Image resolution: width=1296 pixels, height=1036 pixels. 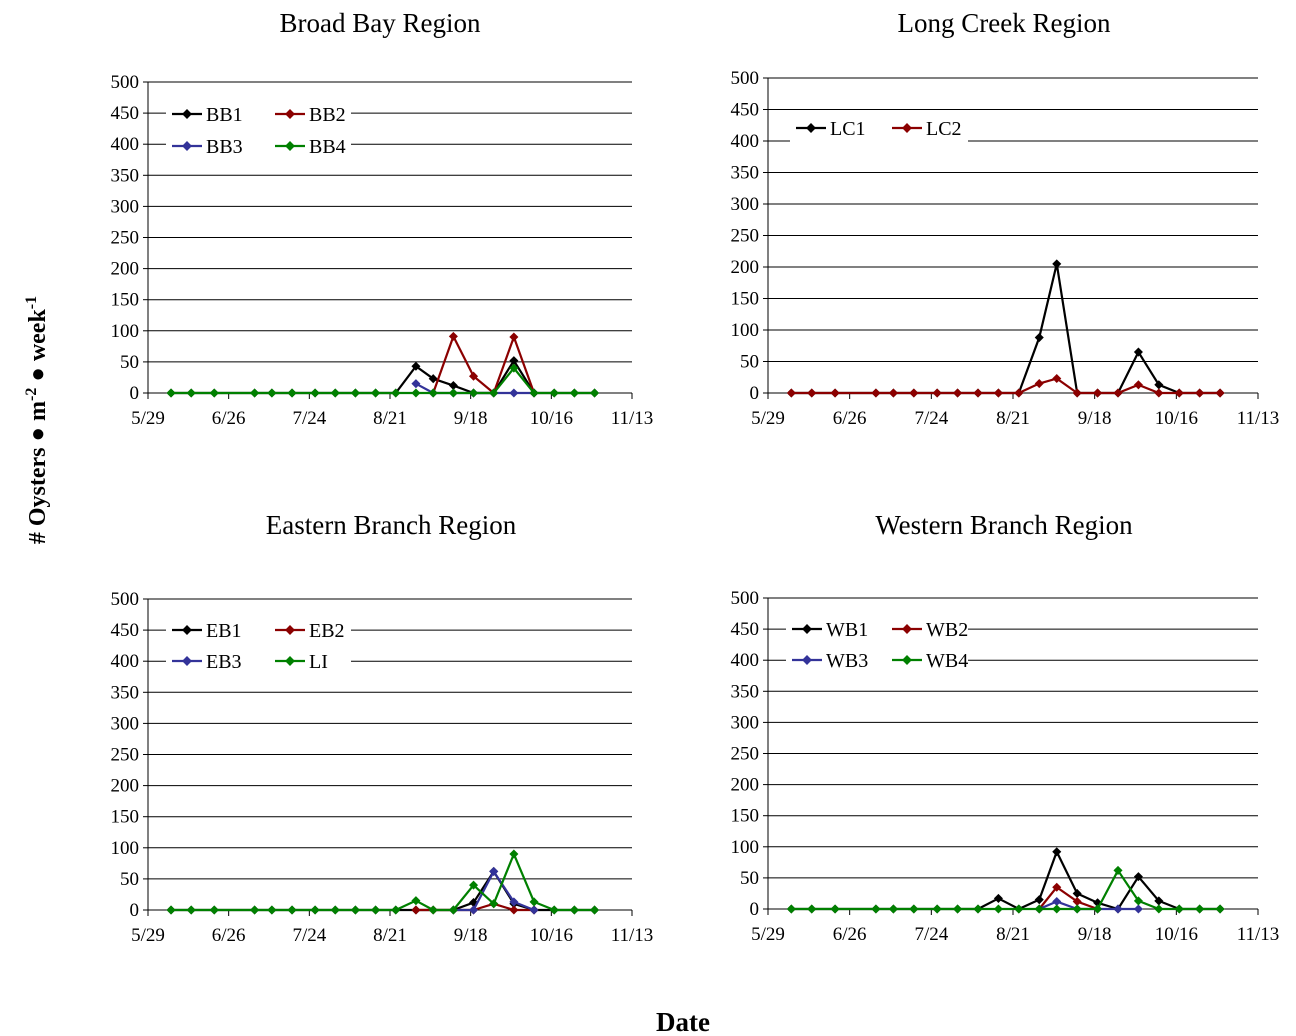 What do you see at coordinates (879, 128) in the screenshot?
I see `legend: LC1 LC2` at bounding box center [879, 128].